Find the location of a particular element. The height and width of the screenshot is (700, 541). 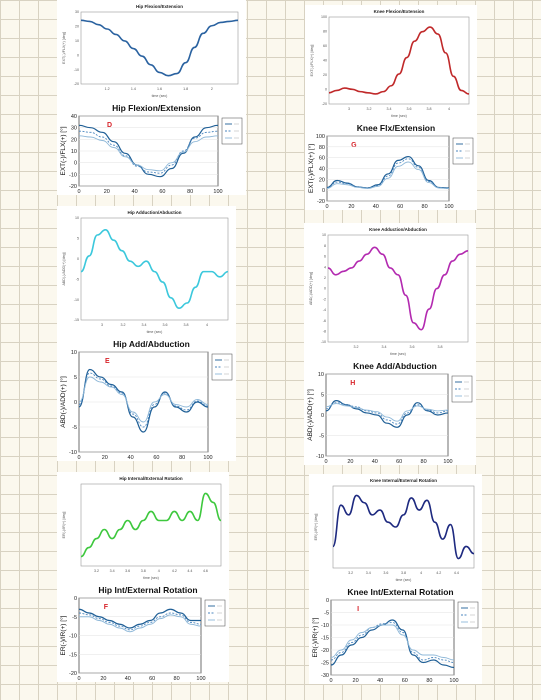

panel-letter: H is located at coordinates (352, 383).